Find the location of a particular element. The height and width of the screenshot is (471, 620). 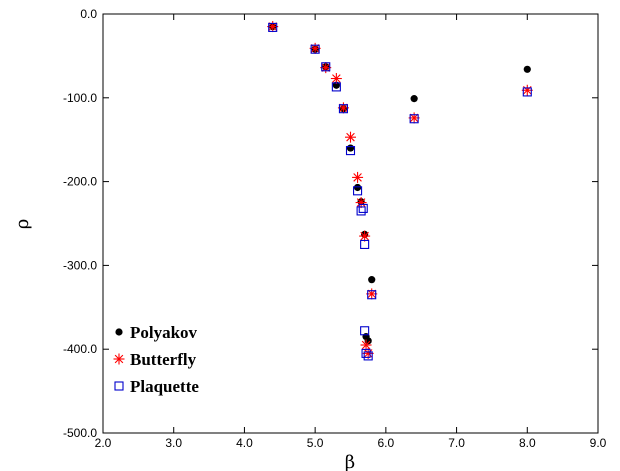

y-tick-label: -100.0 is located at coordinates (80, 98).